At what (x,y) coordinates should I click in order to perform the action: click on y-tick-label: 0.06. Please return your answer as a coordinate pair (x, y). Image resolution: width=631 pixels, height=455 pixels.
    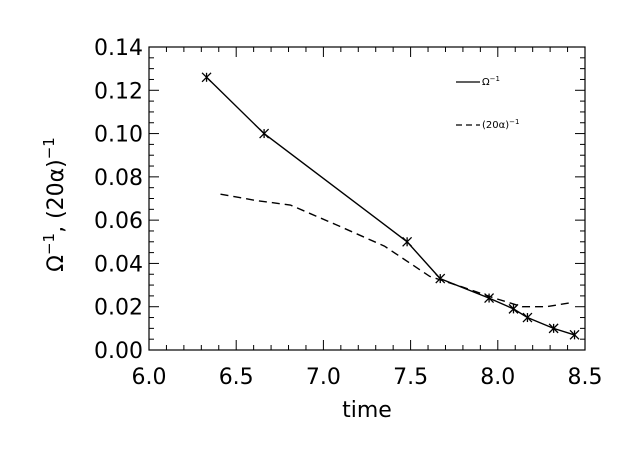
    Looking at the image, I should click on (118, 221).